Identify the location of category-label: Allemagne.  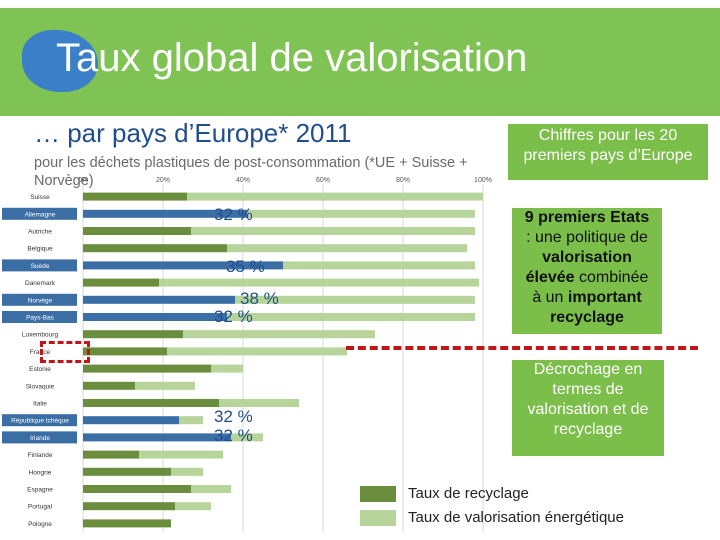
(40, 214).